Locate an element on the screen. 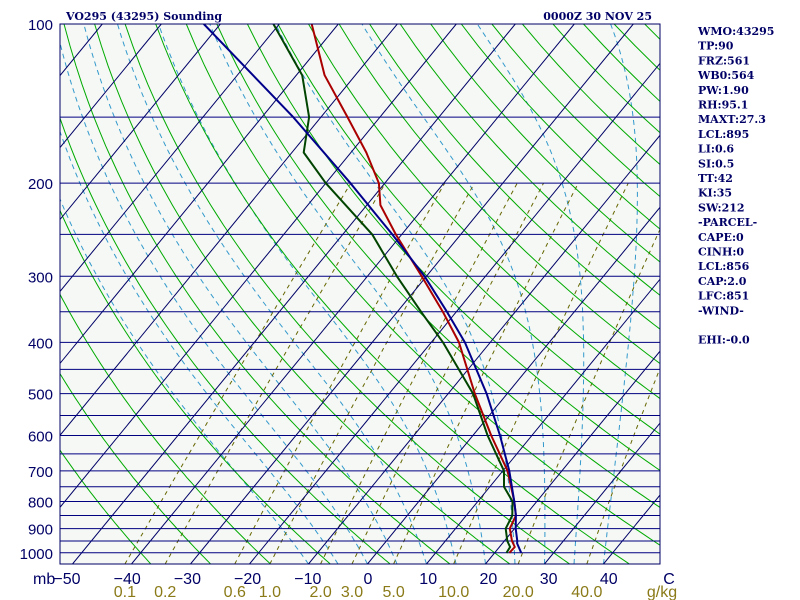 This screenshot has width=800, height=600. temperature-tick-label: 10 is located at coordinates (428, 579).